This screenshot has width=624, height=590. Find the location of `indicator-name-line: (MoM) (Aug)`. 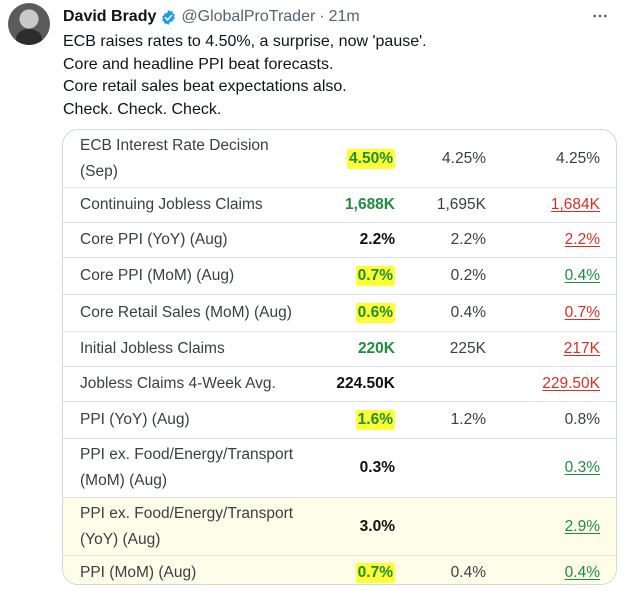

indicator-name-line: (MoM) (Aug) is located at coordinates (123, 480).